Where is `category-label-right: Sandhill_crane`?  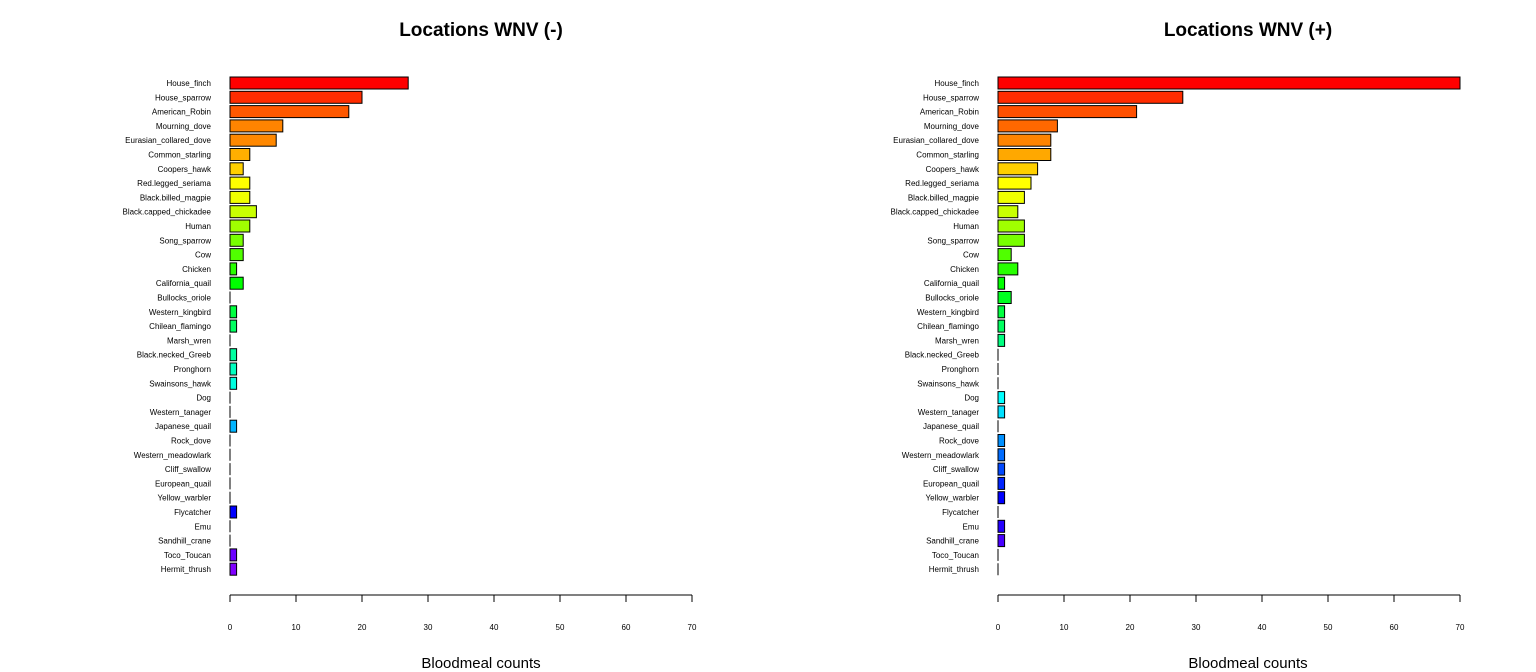 category-label-right: Sandhill_crane is located at coordinates (952, 541).